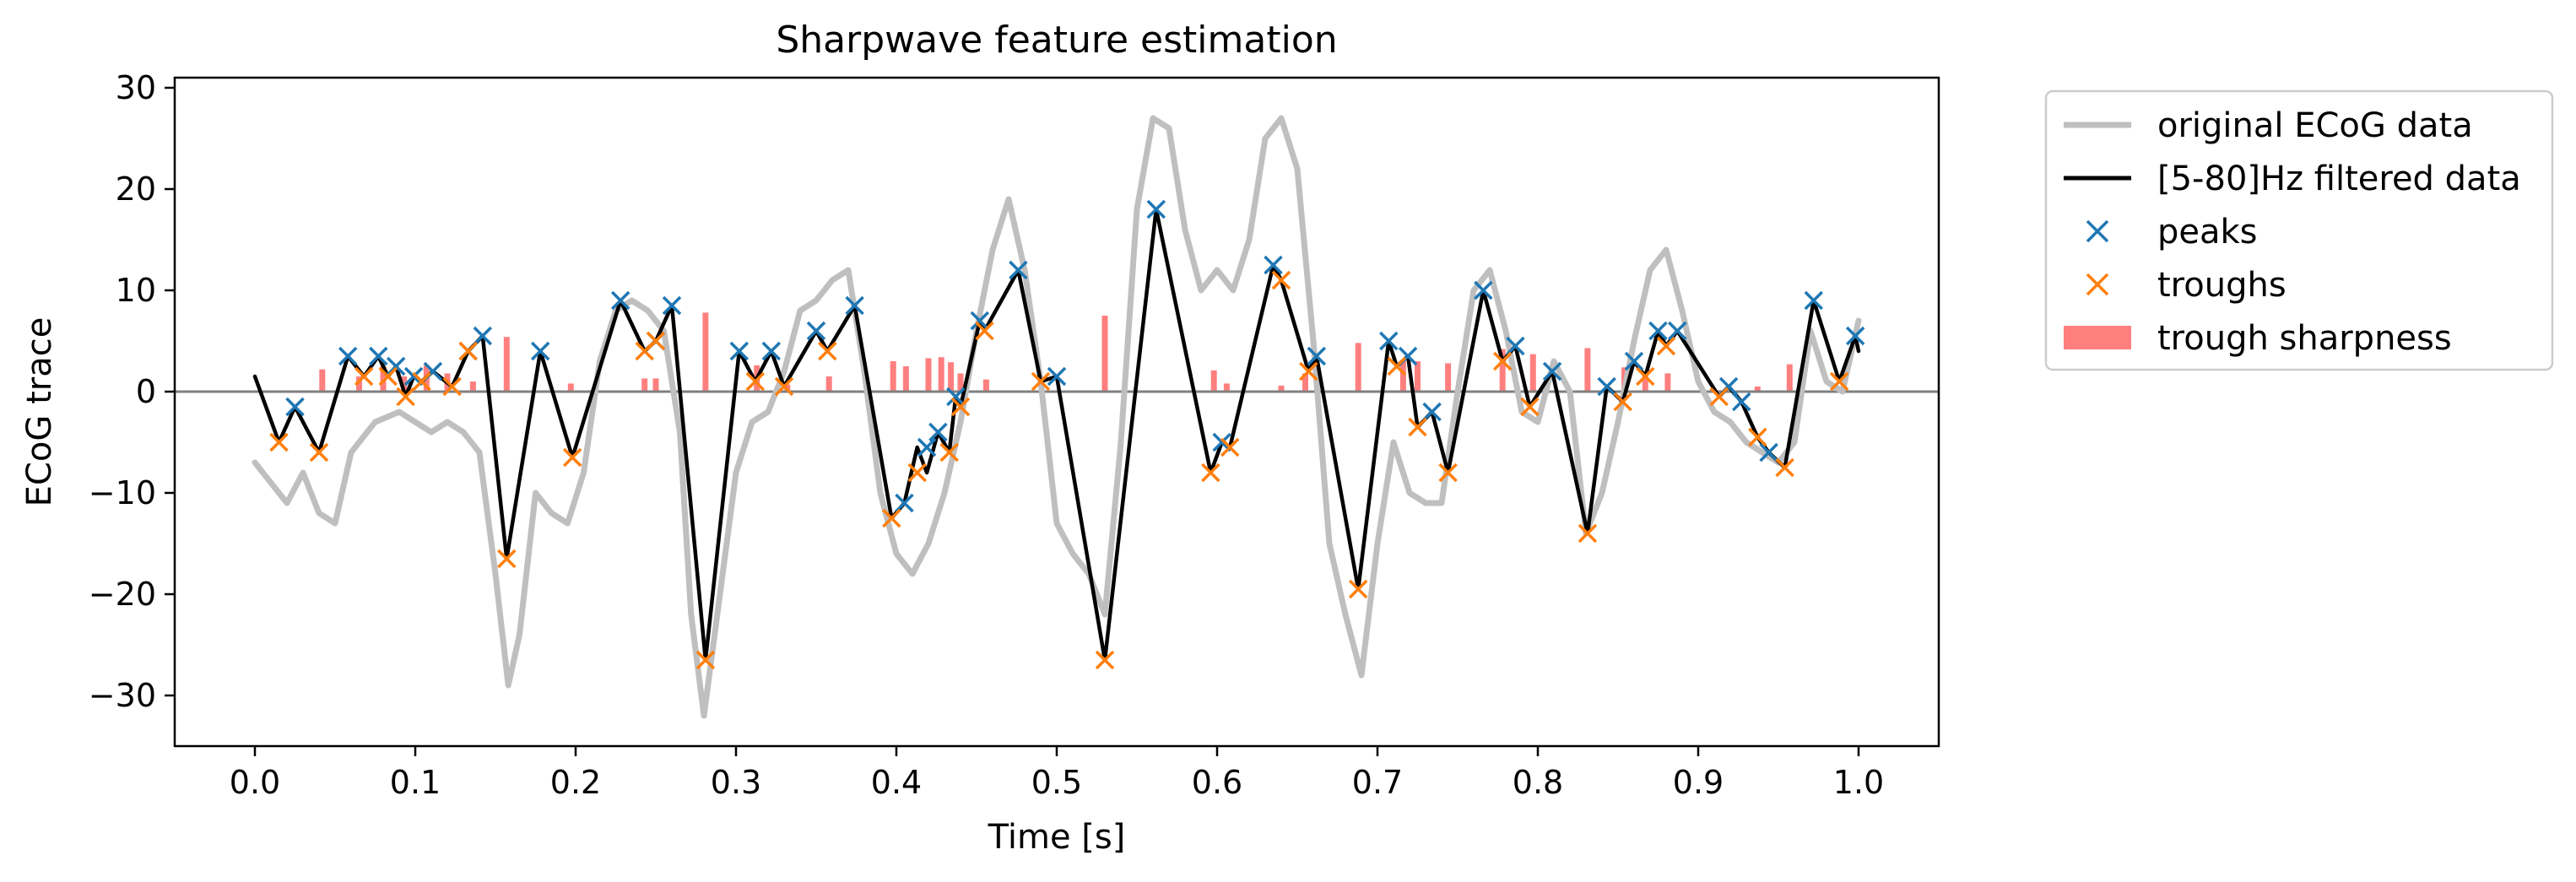 This screenshot has width=2576, height=882. Describe the element at coordinates (1377, 782) in the screenshot. I see `x-tick-label: 0.7` at that location.